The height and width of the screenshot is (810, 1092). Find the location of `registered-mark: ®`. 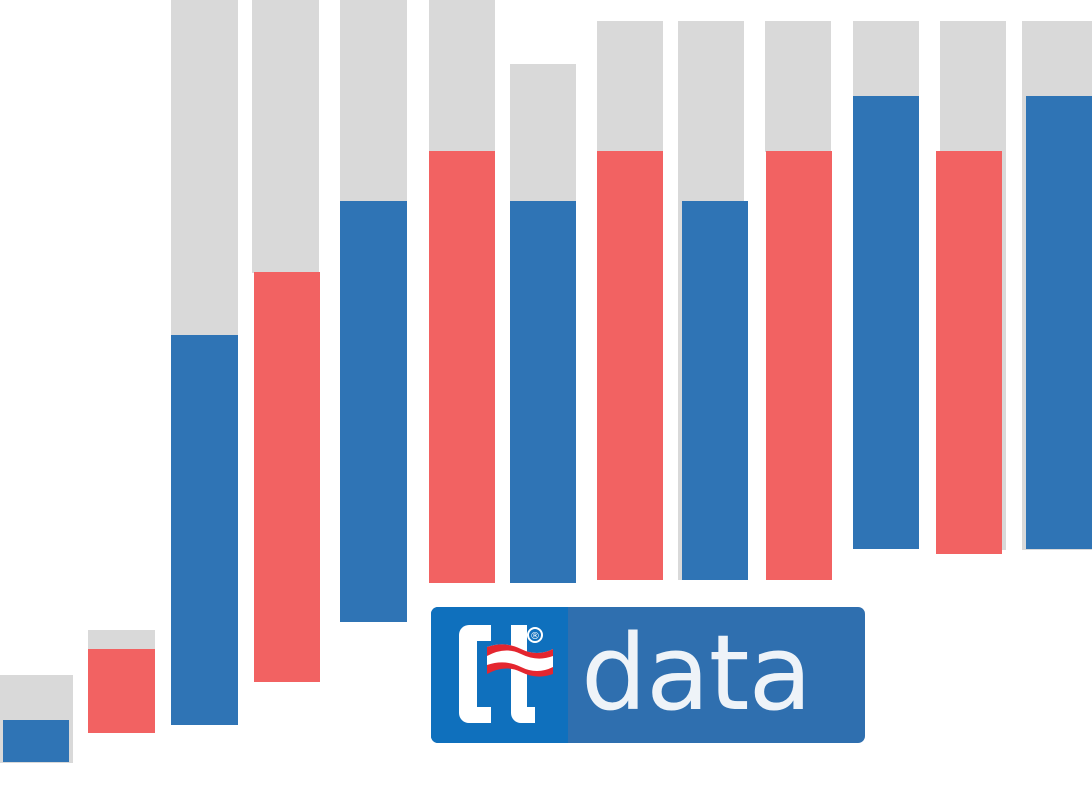

registered-mark: ® is located at coordinates (535, 636).